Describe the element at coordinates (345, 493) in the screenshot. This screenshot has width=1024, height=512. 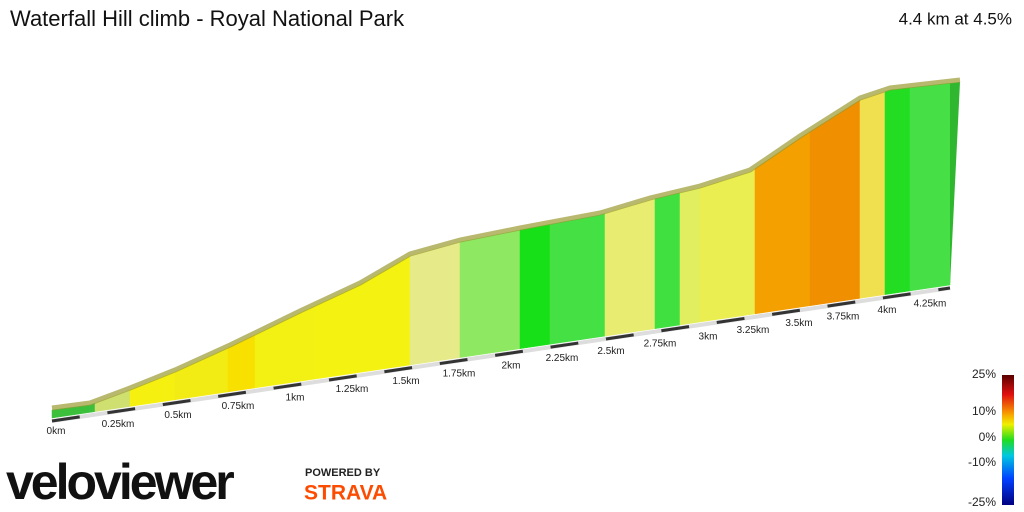
I see `strava: STRAVA` at that location.